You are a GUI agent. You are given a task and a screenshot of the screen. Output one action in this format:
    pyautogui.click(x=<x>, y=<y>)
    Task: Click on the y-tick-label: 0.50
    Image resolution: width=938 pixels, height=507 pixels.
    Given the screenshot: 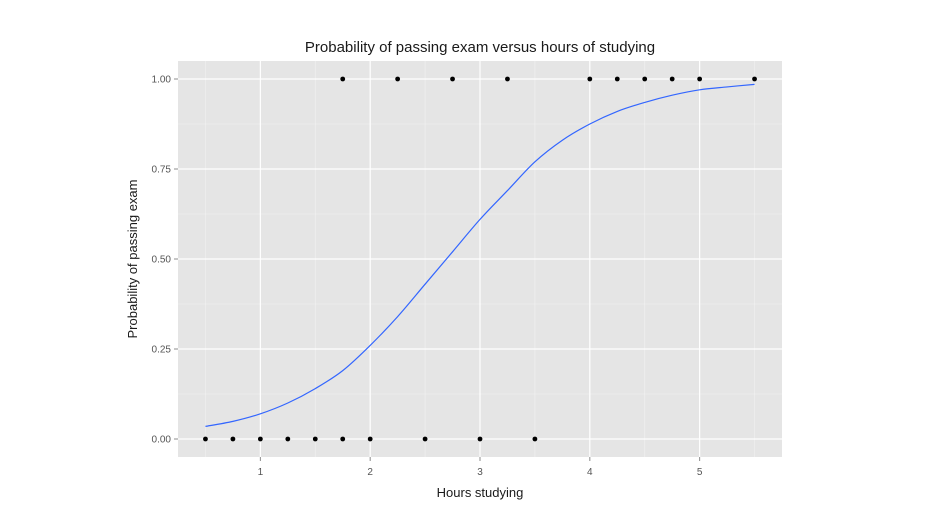 What is the action you would take?
    pyautogui.click(x=162, y=260)
    